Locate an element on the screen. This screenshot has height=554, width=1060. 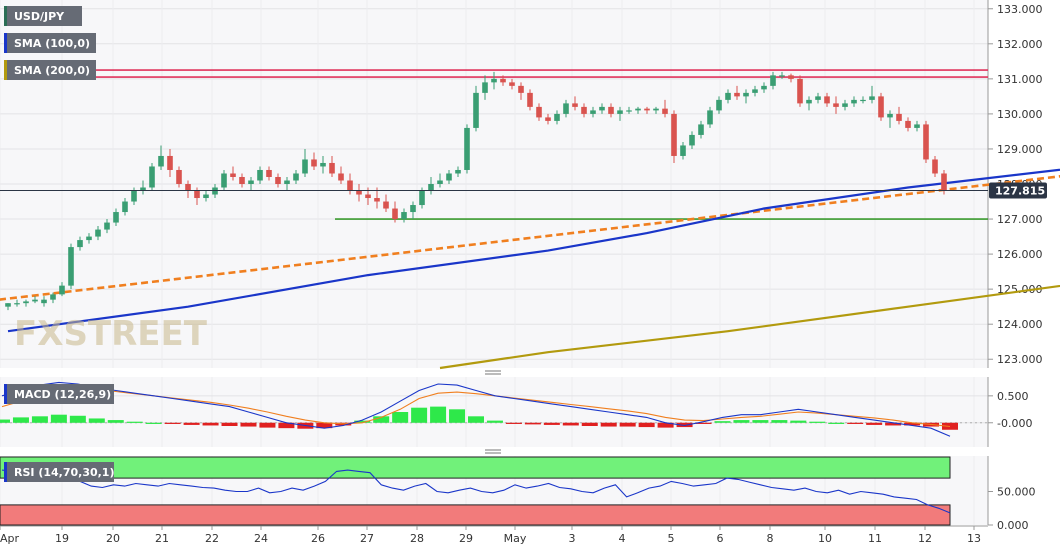
rsi-overbought-zone is located at coordinates (475, 467).